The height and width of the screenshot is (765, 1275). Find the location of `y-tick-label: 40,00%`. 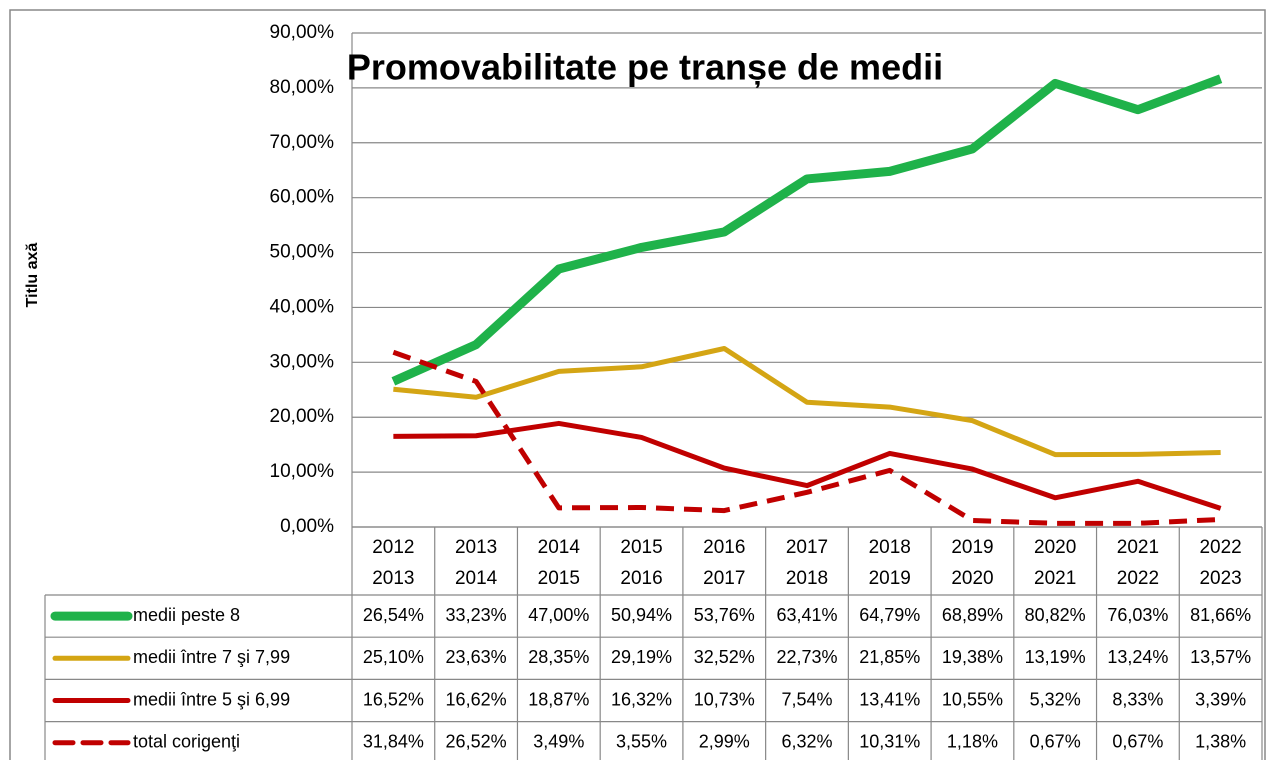

y-tick-label: 40,00% is located at coordinates (302, 306).